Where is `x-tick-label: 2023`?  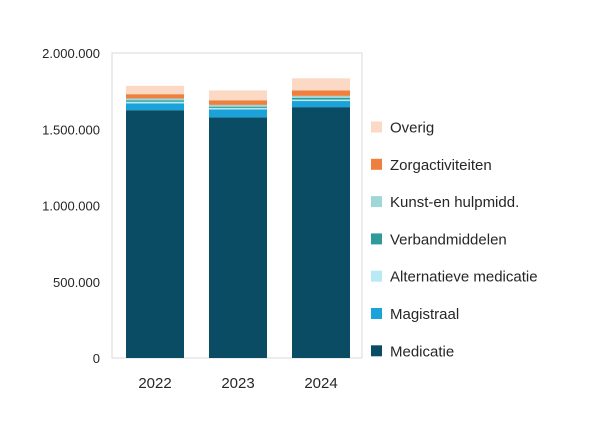 x-tick-label: 2023 is located at coordinates (237, 383).